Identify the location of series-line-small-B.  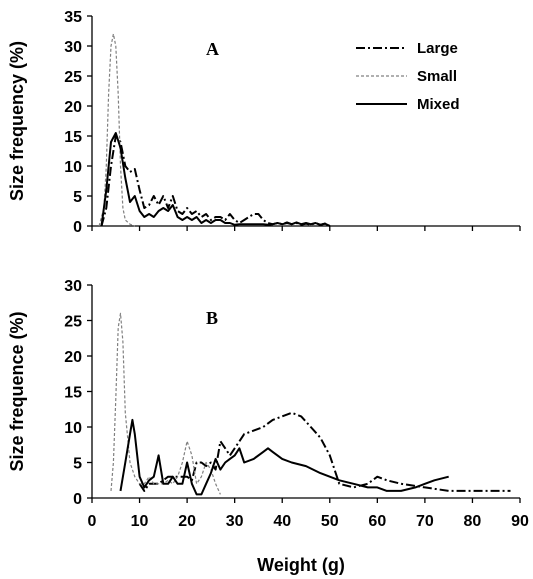
(165, 403).